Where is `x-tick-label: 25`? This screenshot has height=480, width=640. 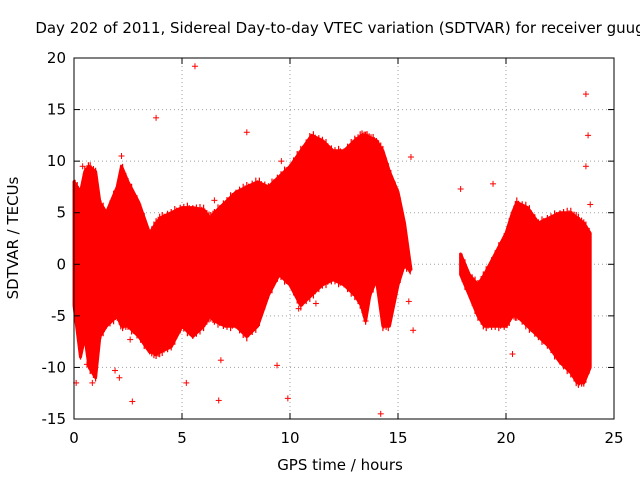
x-tick-label: 25 is located at coordinates (613, 438).